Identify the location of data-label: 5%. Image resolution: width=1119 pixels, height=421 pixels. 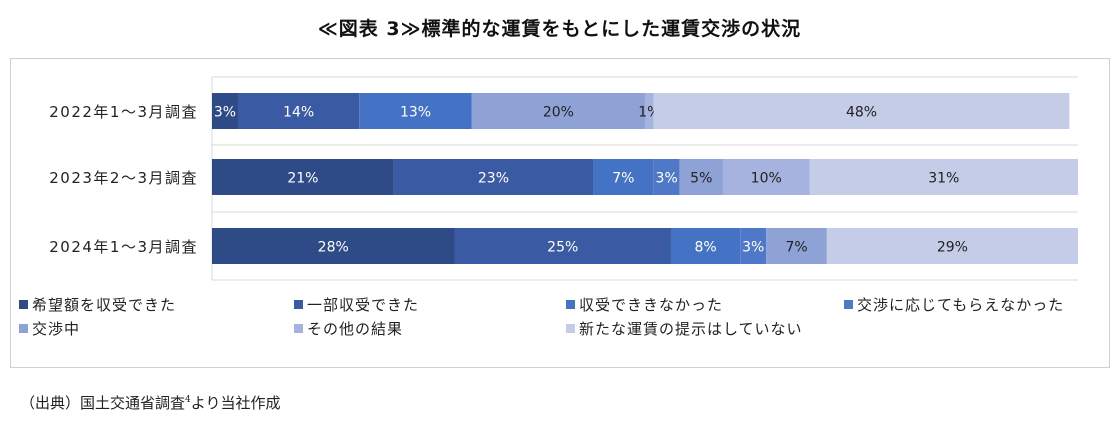
(701, 179).